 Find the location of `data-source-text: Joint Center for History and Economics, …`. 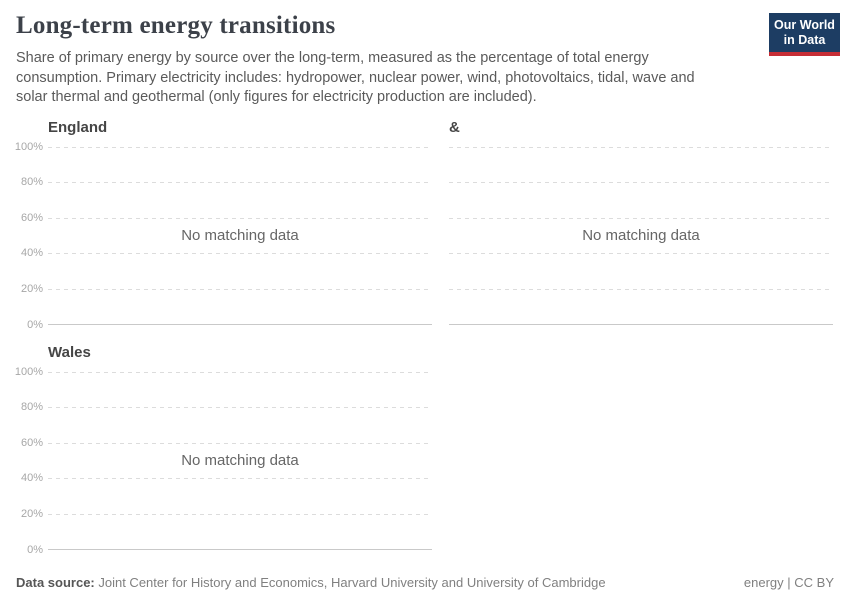

data-source-text: Joint Center for History and Economics, … is located at coordinates (350, 582).